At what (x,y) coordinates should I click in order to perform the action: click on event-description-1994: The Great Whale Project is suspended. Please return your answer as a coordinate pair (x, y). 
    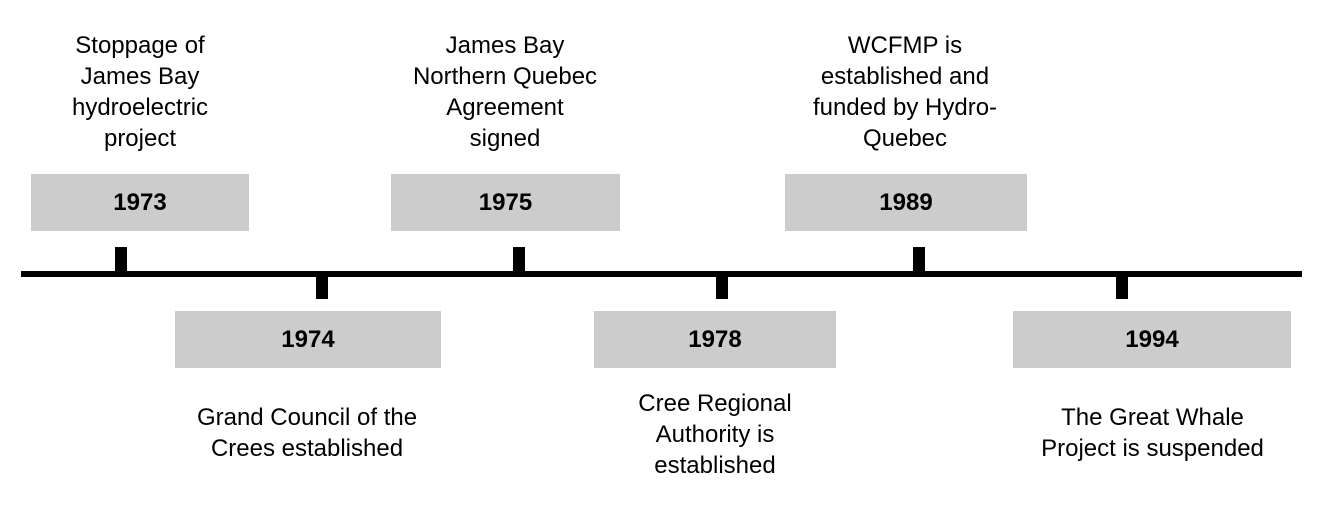
    Looking at the image, I should click on (1152, 433).